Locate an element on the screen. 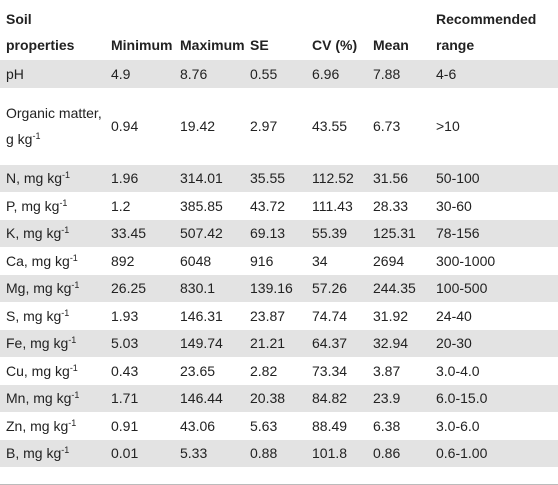 This screenshot has height=485, width=558. table-row: B, mg kg-1 0.01 5.33 0.88 101.8 0.86 0.6-1.00 is located at coordinates (279, 453).